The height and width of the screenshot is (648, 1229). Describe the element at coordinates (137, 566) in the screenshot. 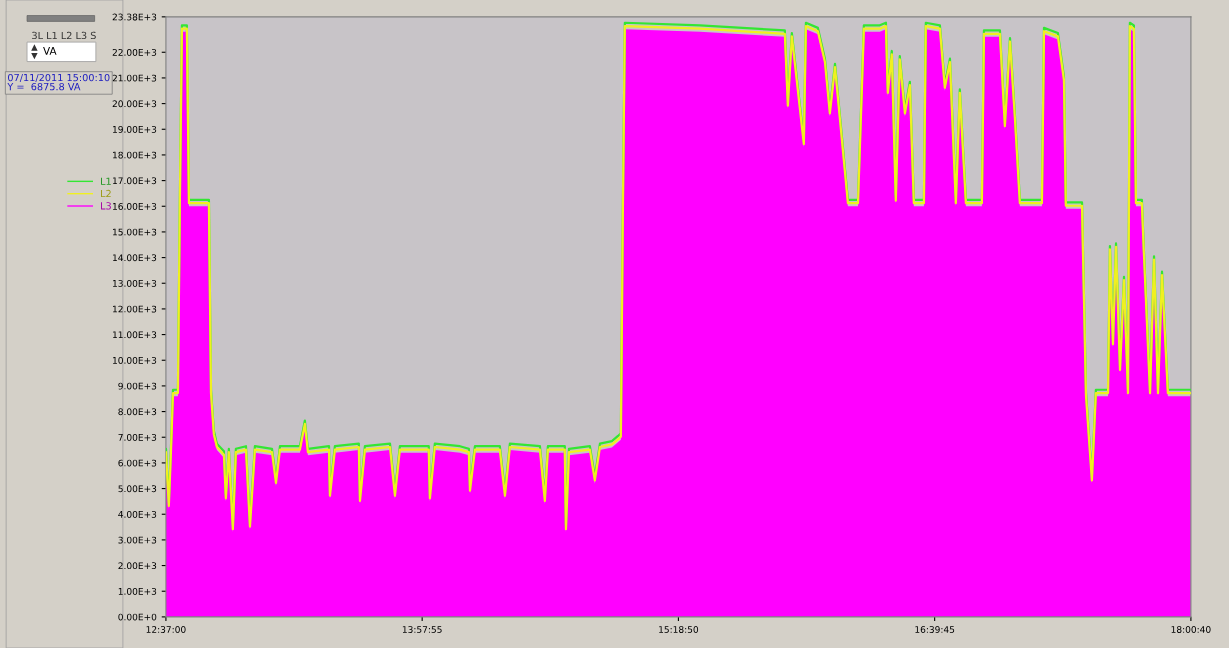

I see `y-tick-label: 2.00E+3` at that location.